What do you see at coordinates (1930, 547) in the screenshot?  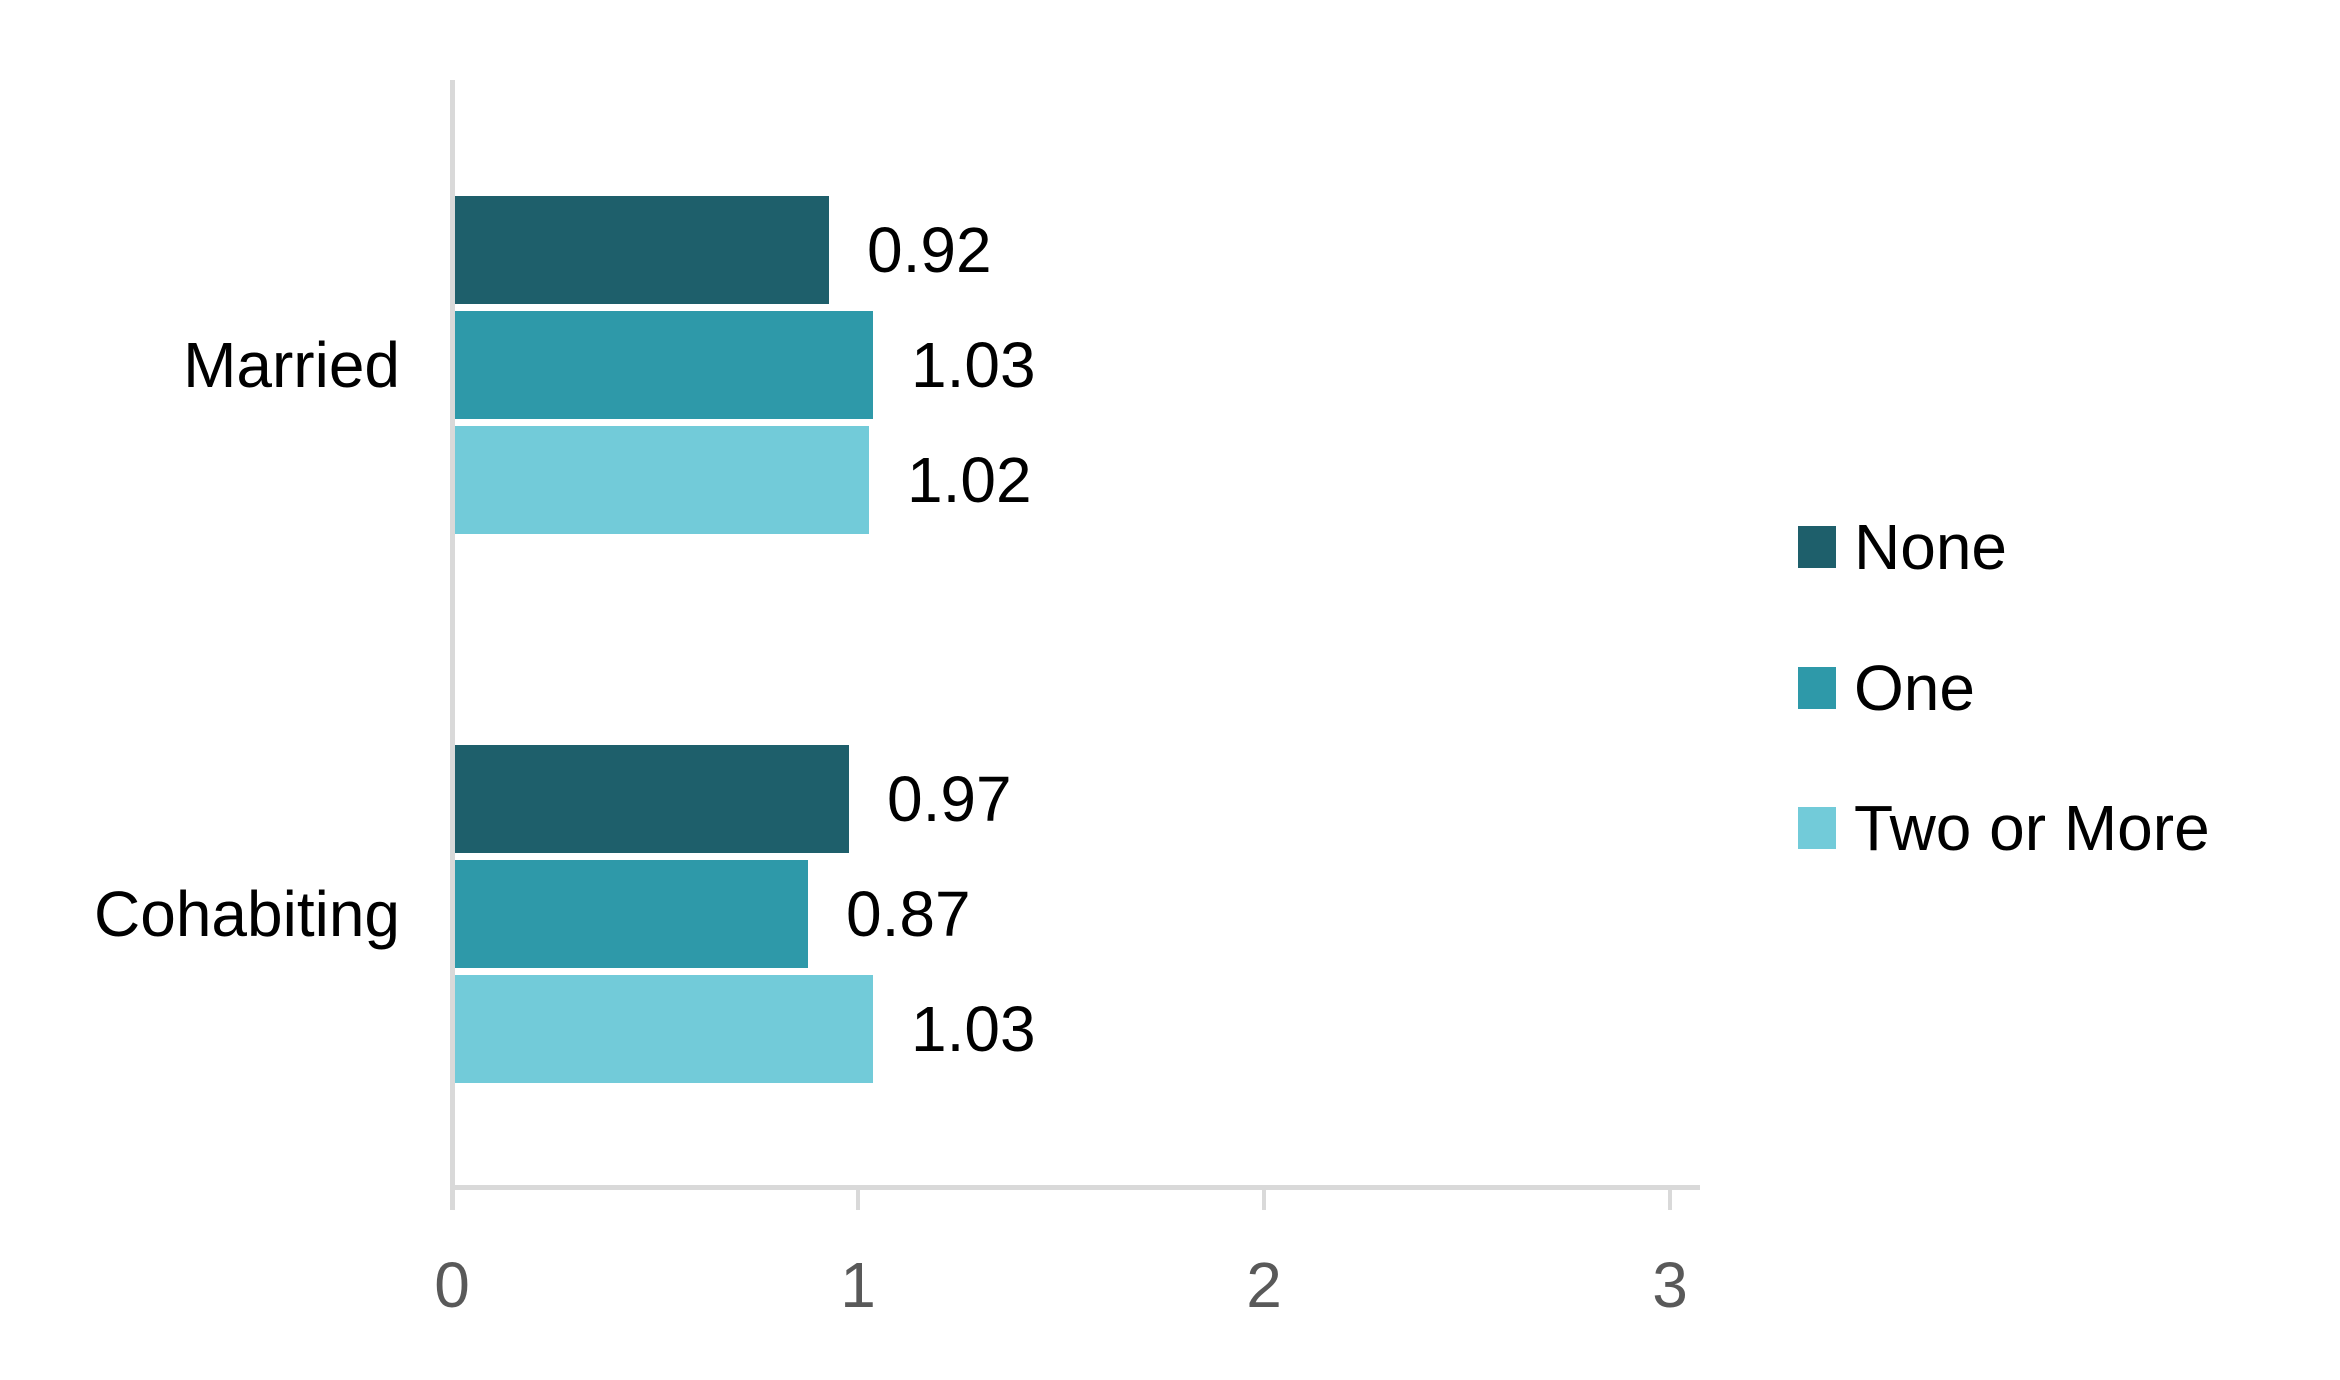 I see `legend-label: None` at bounding box center [1930, 547].